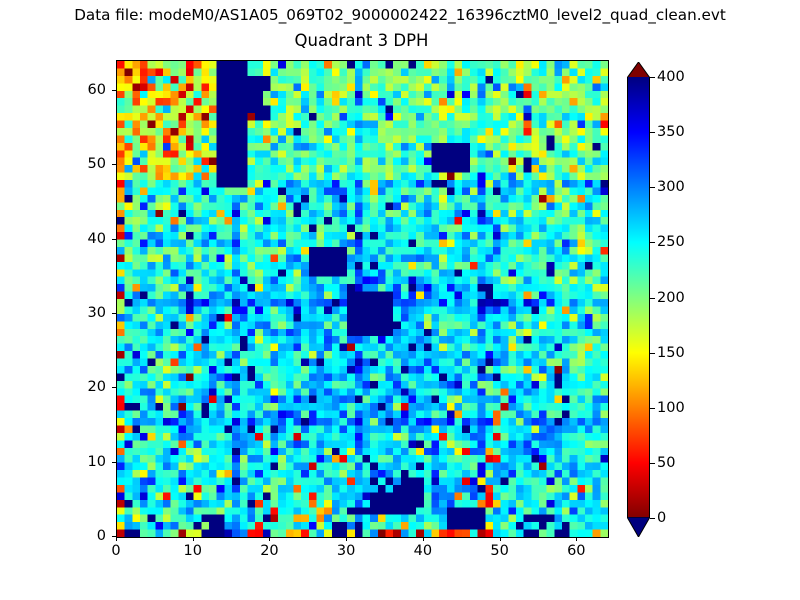 The width and height of the screenshot is (800, 600). Describe the element at coordinates (96, 238) in the screenshot. I see `y-tick-label: 40` at that location.